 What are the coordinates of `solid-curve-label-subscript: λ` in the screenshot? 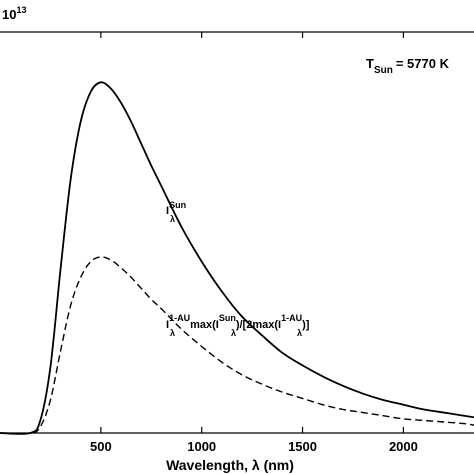 It's located at (172, 219).